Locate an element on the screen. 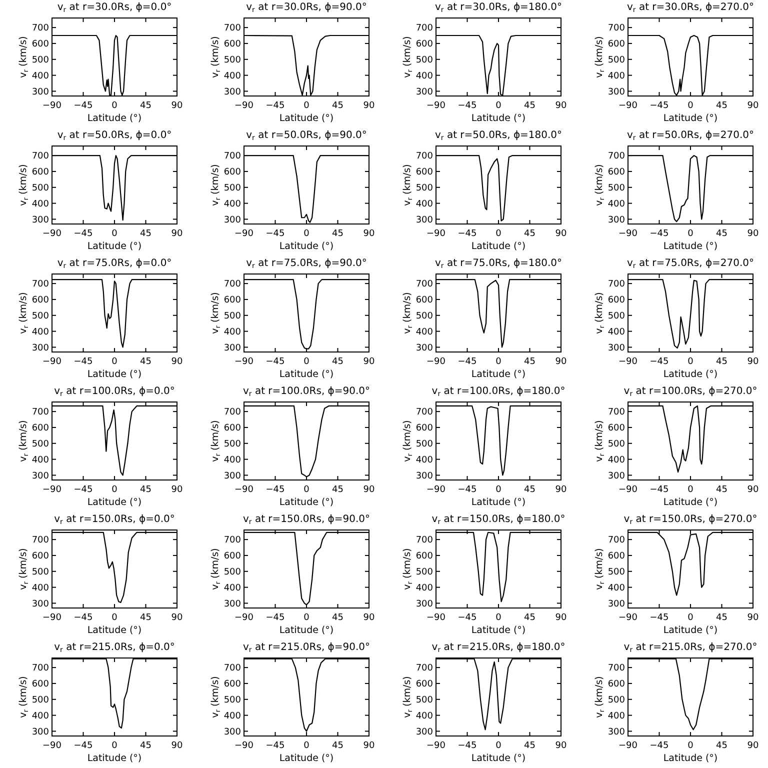 Image resolution: width=768 pixels, height=768 pixels. chart-title: v$_{r}$ at r=150.0Rs, ϕ=180.0° is located at coordinates (499, 520).